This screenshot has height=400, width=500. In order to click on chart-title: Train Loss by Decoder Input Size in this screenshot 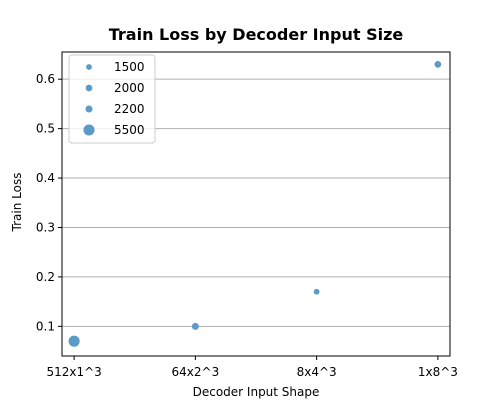, I will do `click(256, 34)`.